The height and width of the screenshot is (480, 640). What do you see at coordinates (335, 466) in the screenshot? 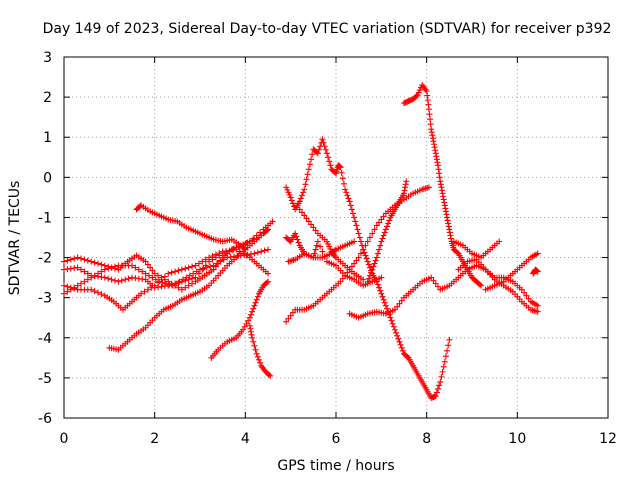
I see `x-axis-label: GPS time / hours` at bounding box center [335, 466].